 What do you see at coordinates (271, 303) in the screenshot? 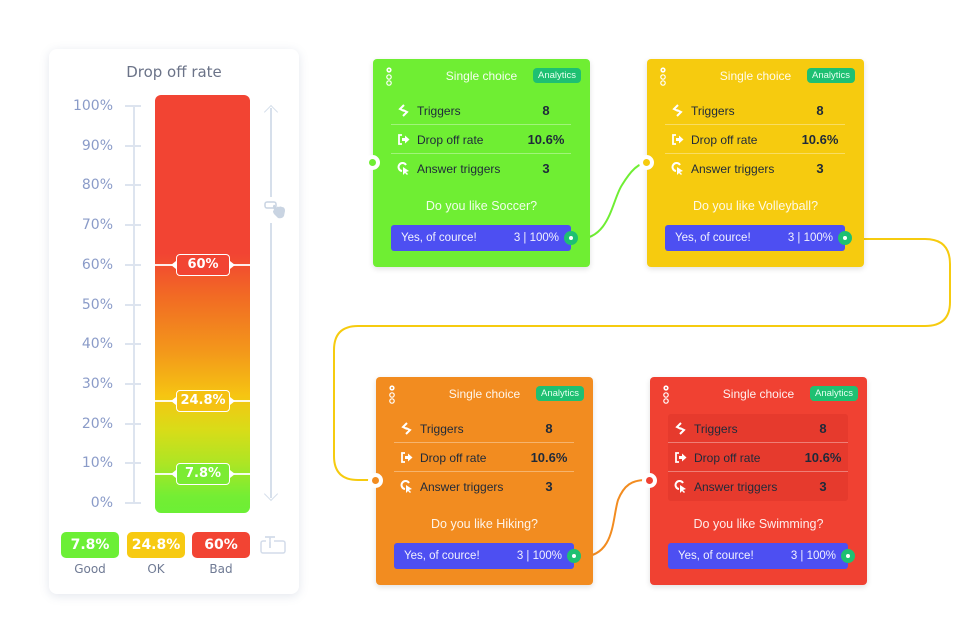
I see `scroll-track` at bounding box center [271, 303].